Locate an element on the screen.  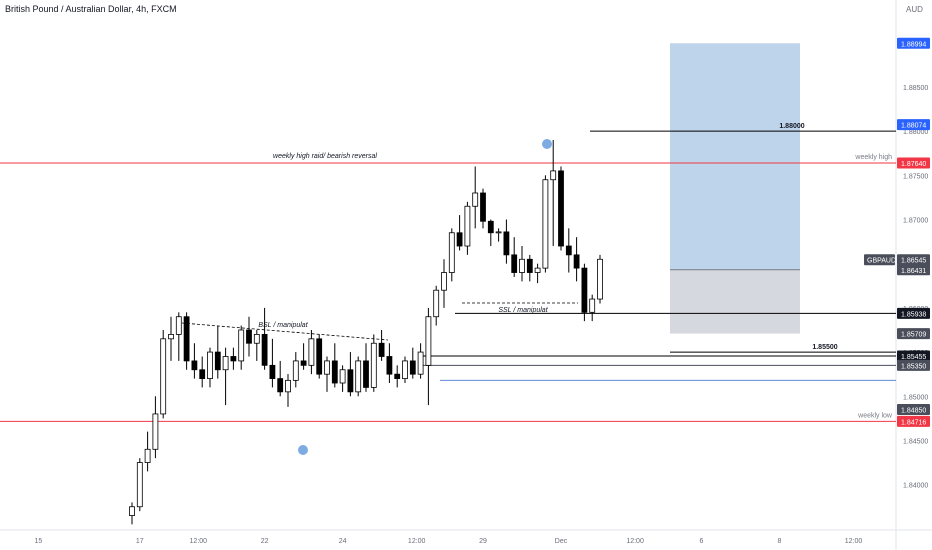
price-tag-label: 1.85709 is located at coordinates (913, 335).